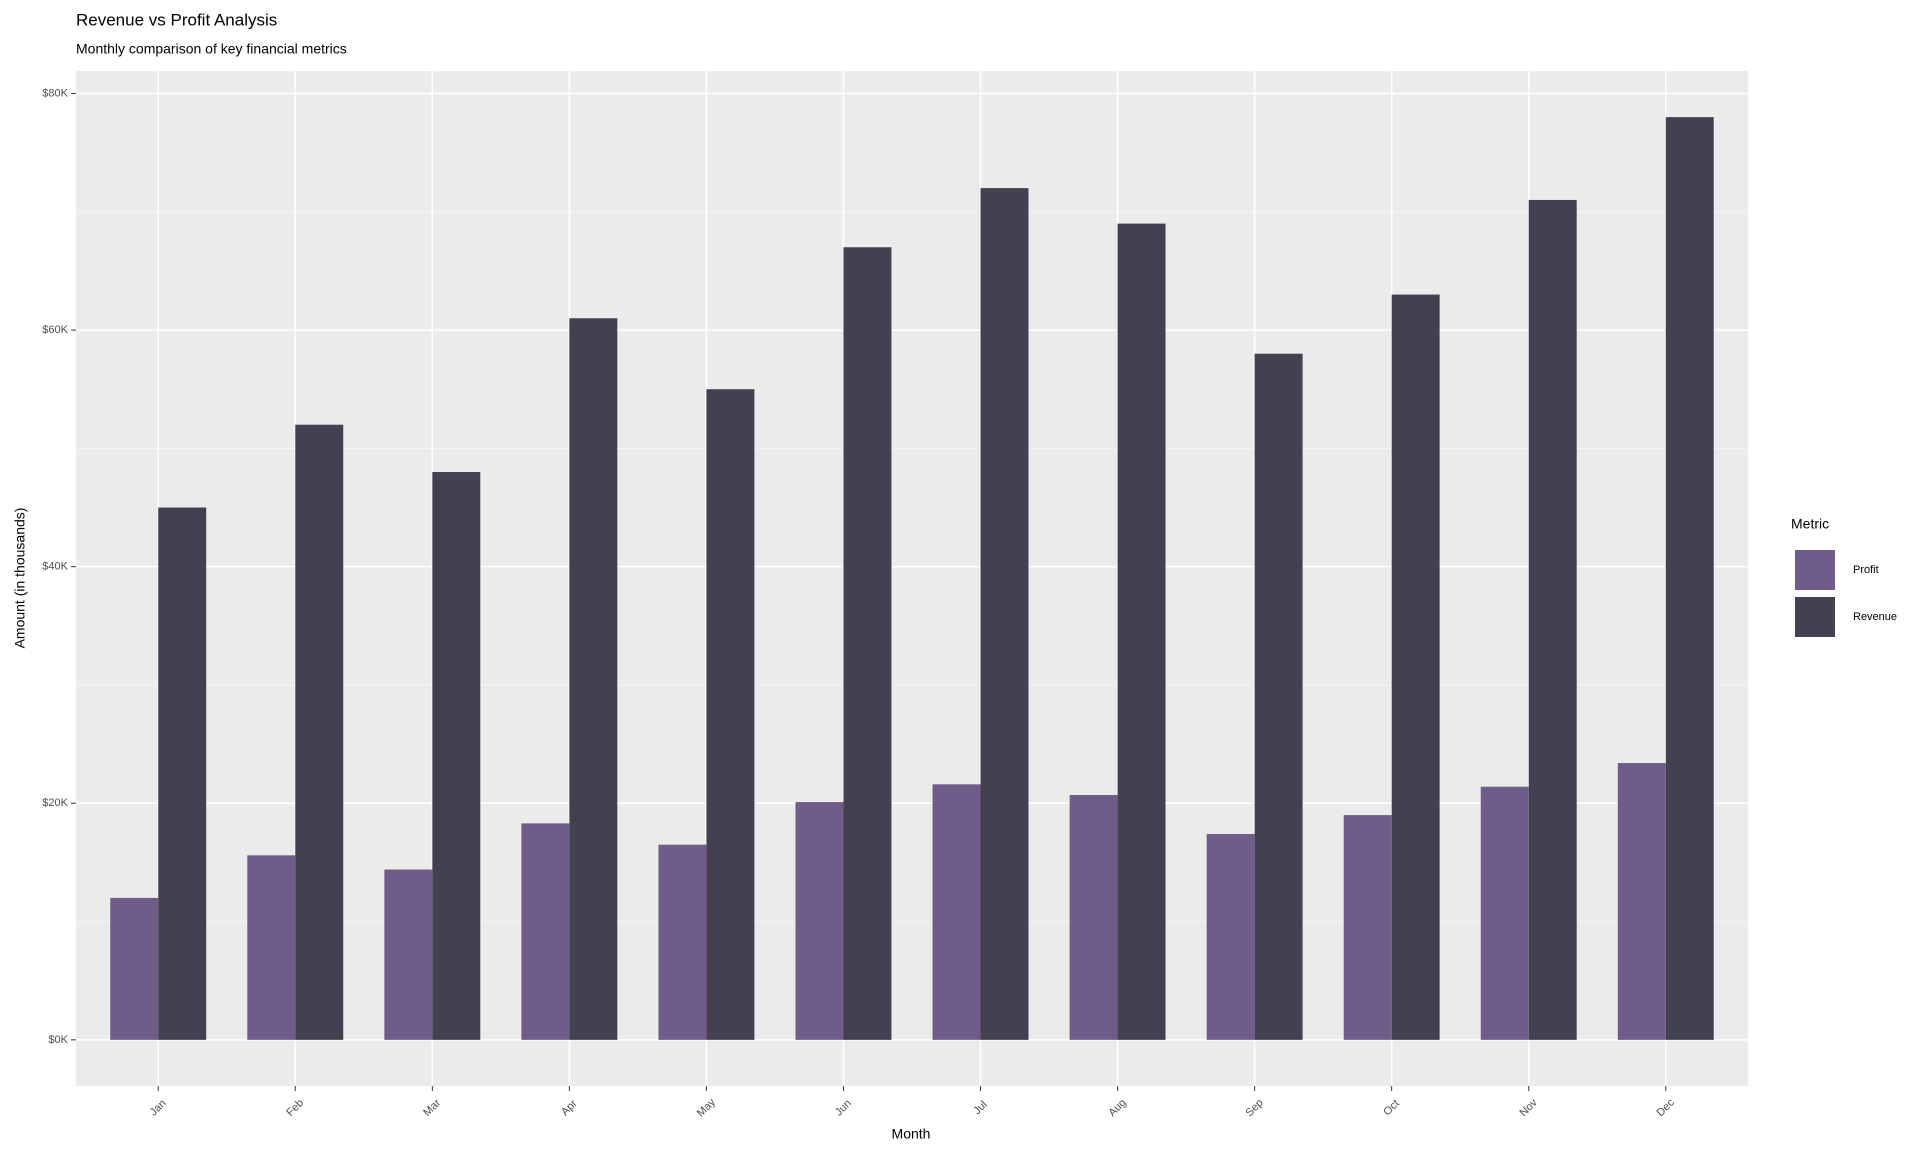 The image size is (1920, 1152). Describe the element at coordinates (20, 578) in the screenshot. I see `y-axis-title: Amount (in thousands)` at that location.